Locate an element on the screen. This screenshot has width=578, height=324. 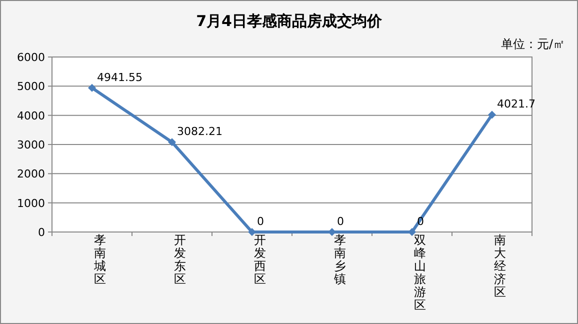
text: 单位：元/㎡ is located at coordinates (532, 44).